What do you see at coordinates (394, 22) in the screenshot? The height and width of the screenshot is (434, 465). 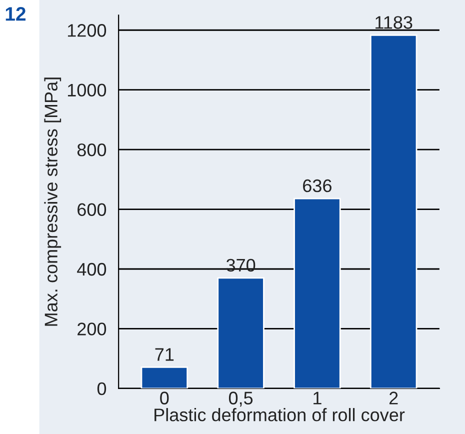 I see `data-label: 1183` at bounding box center [394, 22].